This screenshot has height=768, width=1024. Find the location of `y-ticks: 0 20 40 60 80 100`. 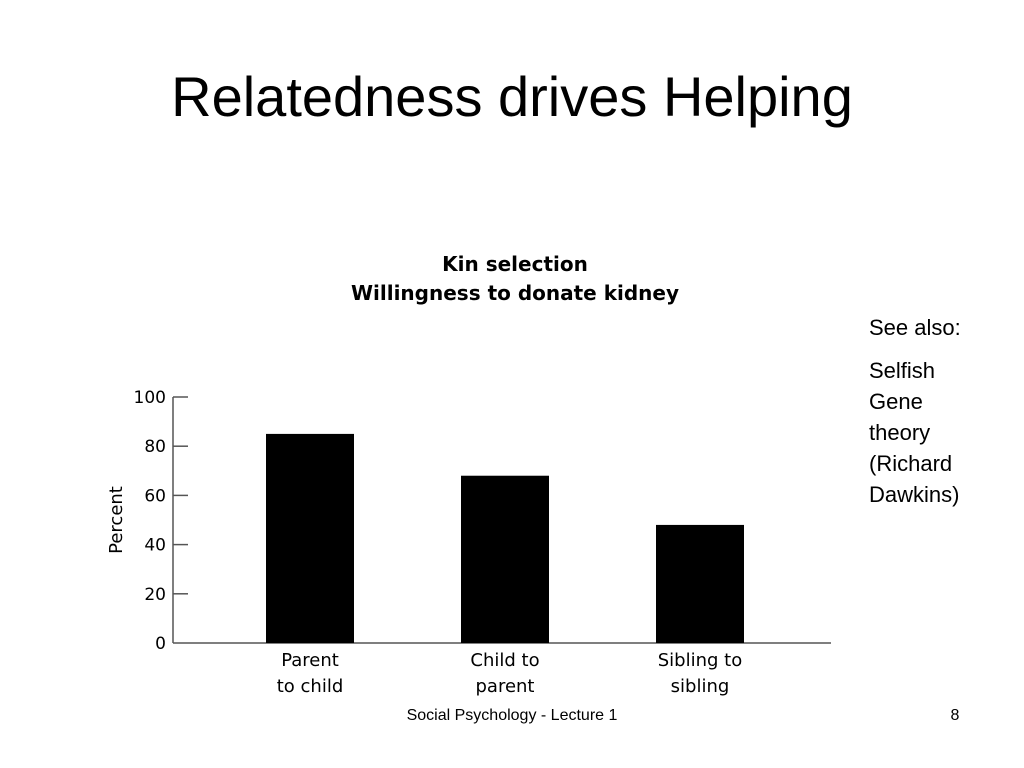

y-ticks: 0 20 40 60 80 100 is located at coordinates (161, 521).